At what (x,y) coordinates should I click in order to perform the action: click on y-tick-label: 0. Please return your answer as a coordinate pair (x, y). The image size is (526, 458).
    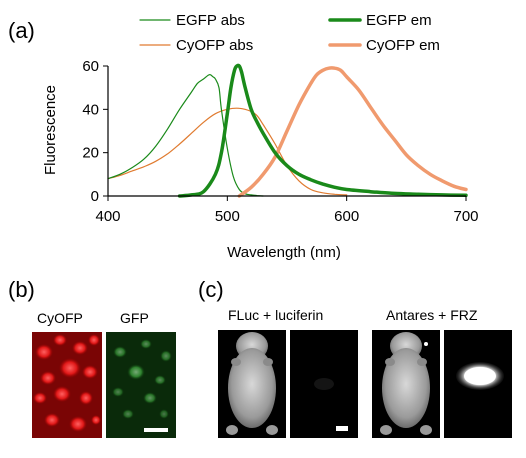
    Looking at the image, I should click on (95, 196).